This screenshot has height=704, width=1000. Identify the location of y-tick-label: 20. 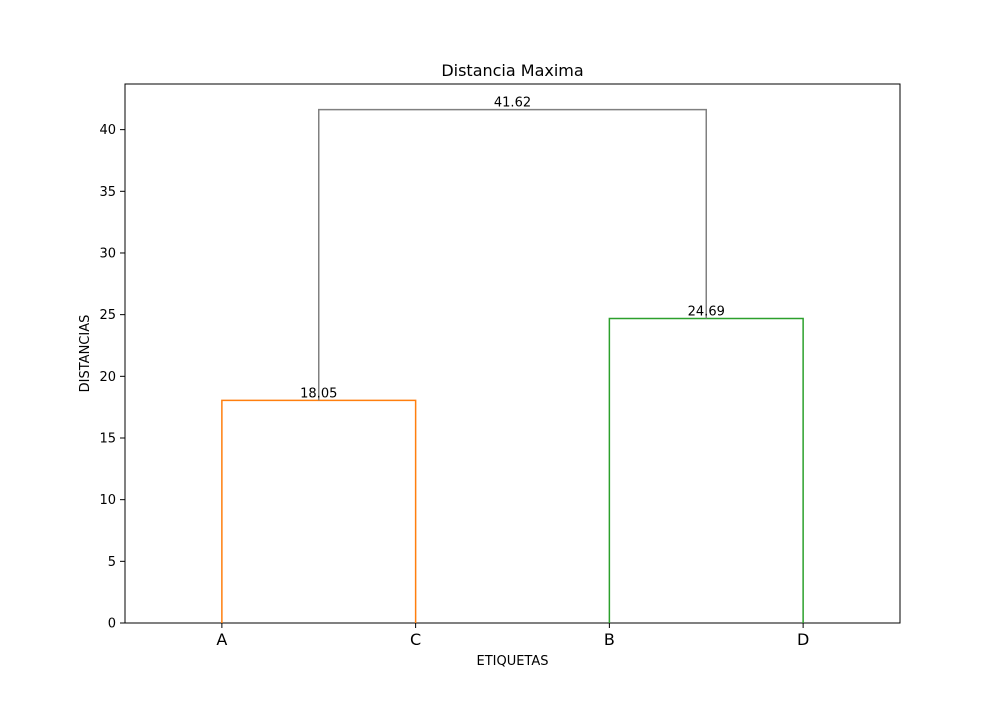
(107, 377).